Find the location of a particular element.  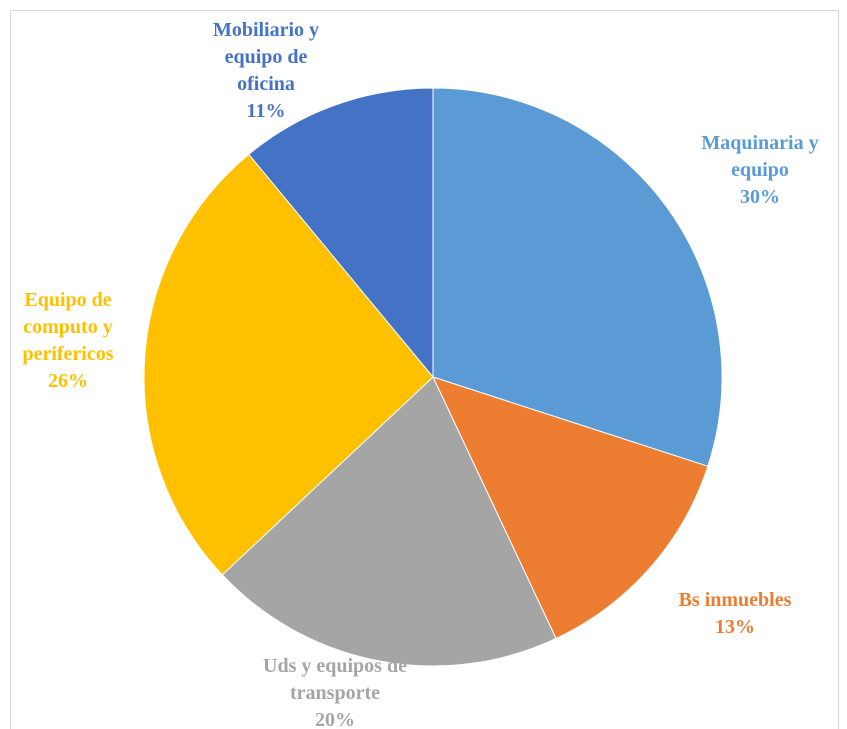

slice-label: Mobiliario y equipo de oficina 11% is located at coordinates (266, 71).